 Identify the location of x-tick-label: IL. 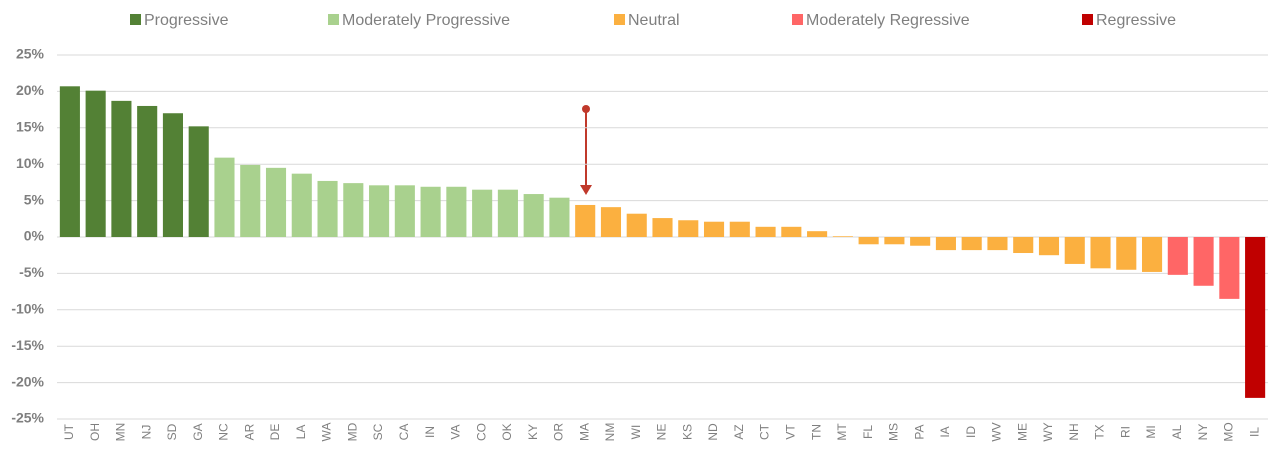
(1254, 432).